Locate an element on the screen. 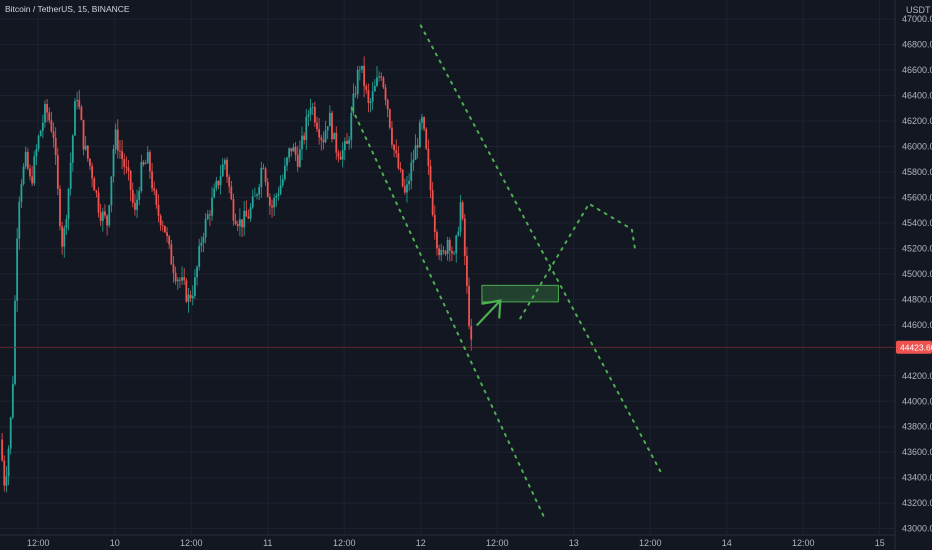  price-tick-label: 43200.00 is located at coordinates (917, 503).